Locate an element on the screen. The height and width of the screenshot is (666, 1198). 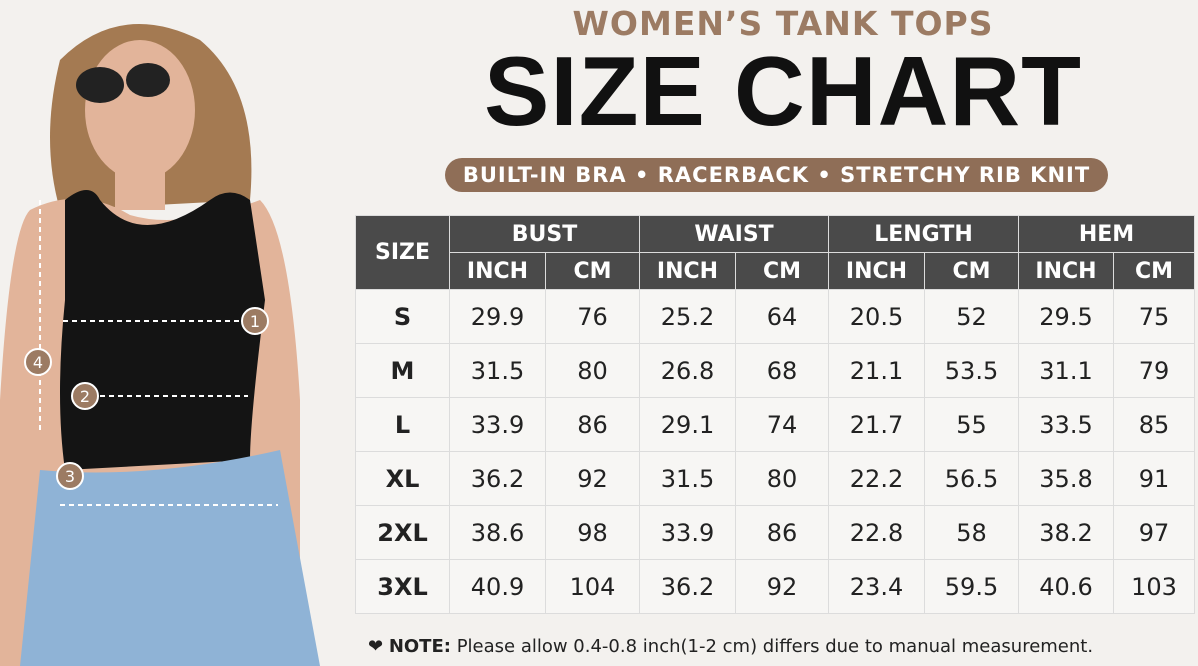
group-header: WAIST is located at coordinates (734, 234).